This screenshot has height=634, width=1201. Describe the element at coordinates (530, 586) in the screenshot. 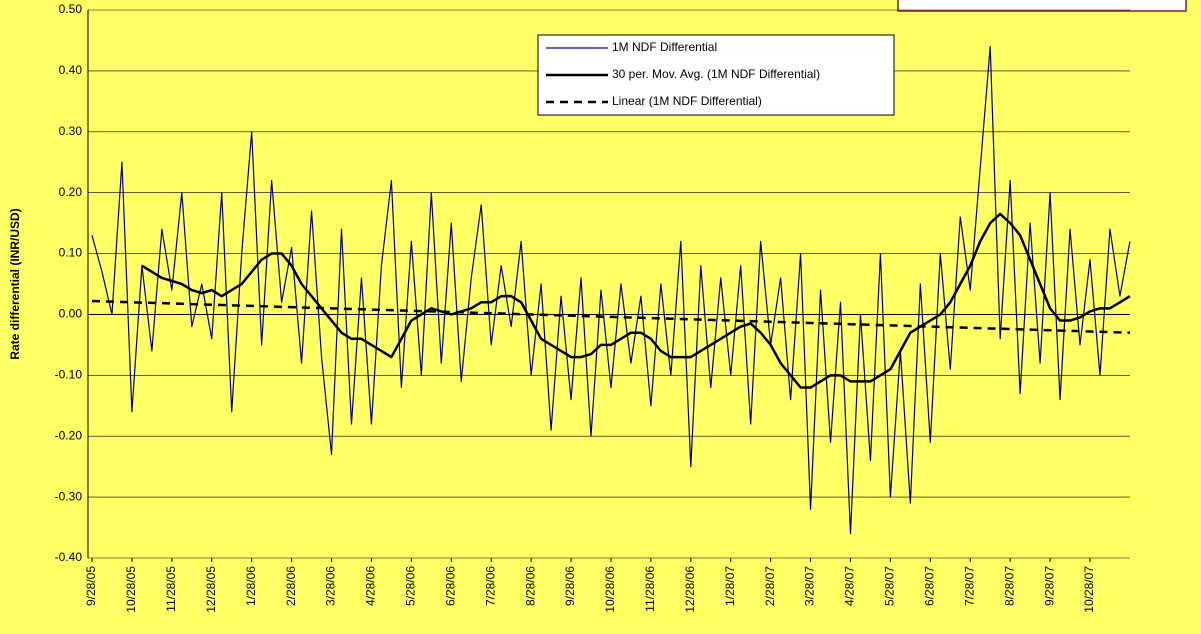

I see `x-tick-label: 8/28/06` at that location.